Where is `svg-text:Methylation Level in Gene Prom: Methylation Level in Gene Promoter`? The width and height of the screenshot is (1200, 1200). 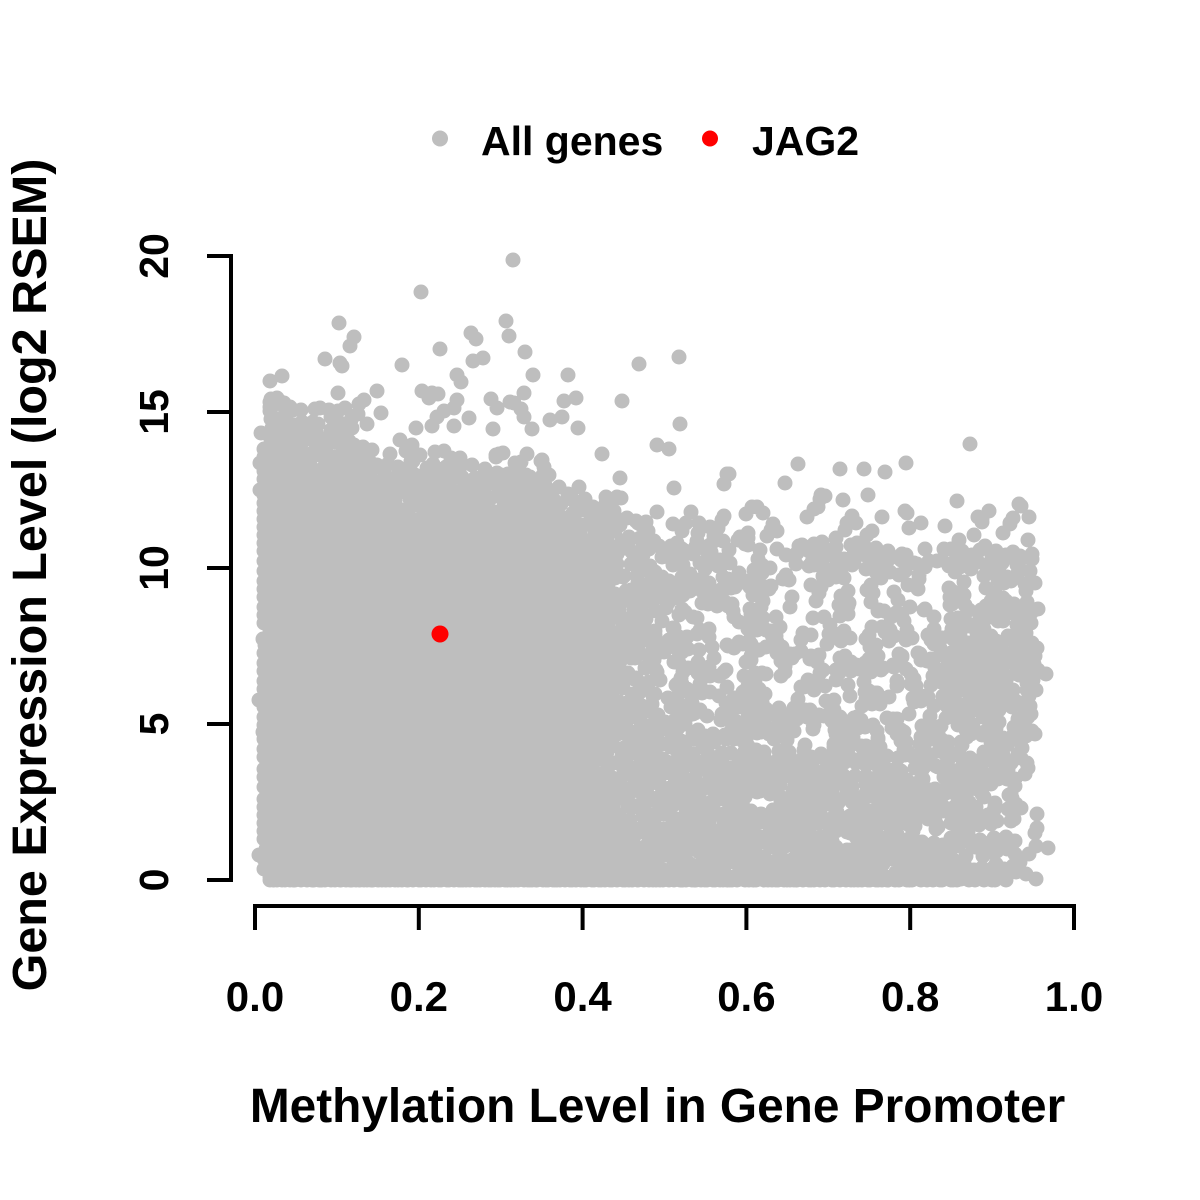 svg-text:Methylation Level in Gene Prom: Methylation Level in Gene Promoter is located at coordinates (657, 1106).